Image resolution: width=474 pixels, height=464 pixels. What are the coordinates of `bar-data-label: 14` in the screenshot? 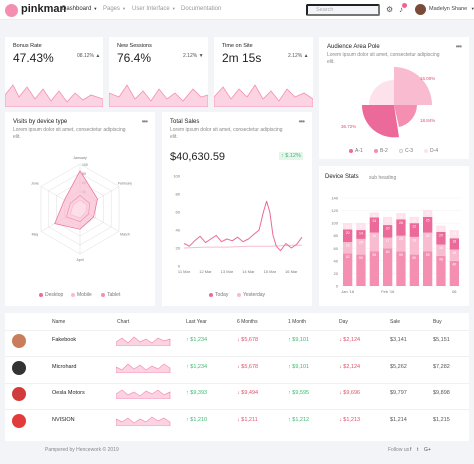 It's located at (361, 234).